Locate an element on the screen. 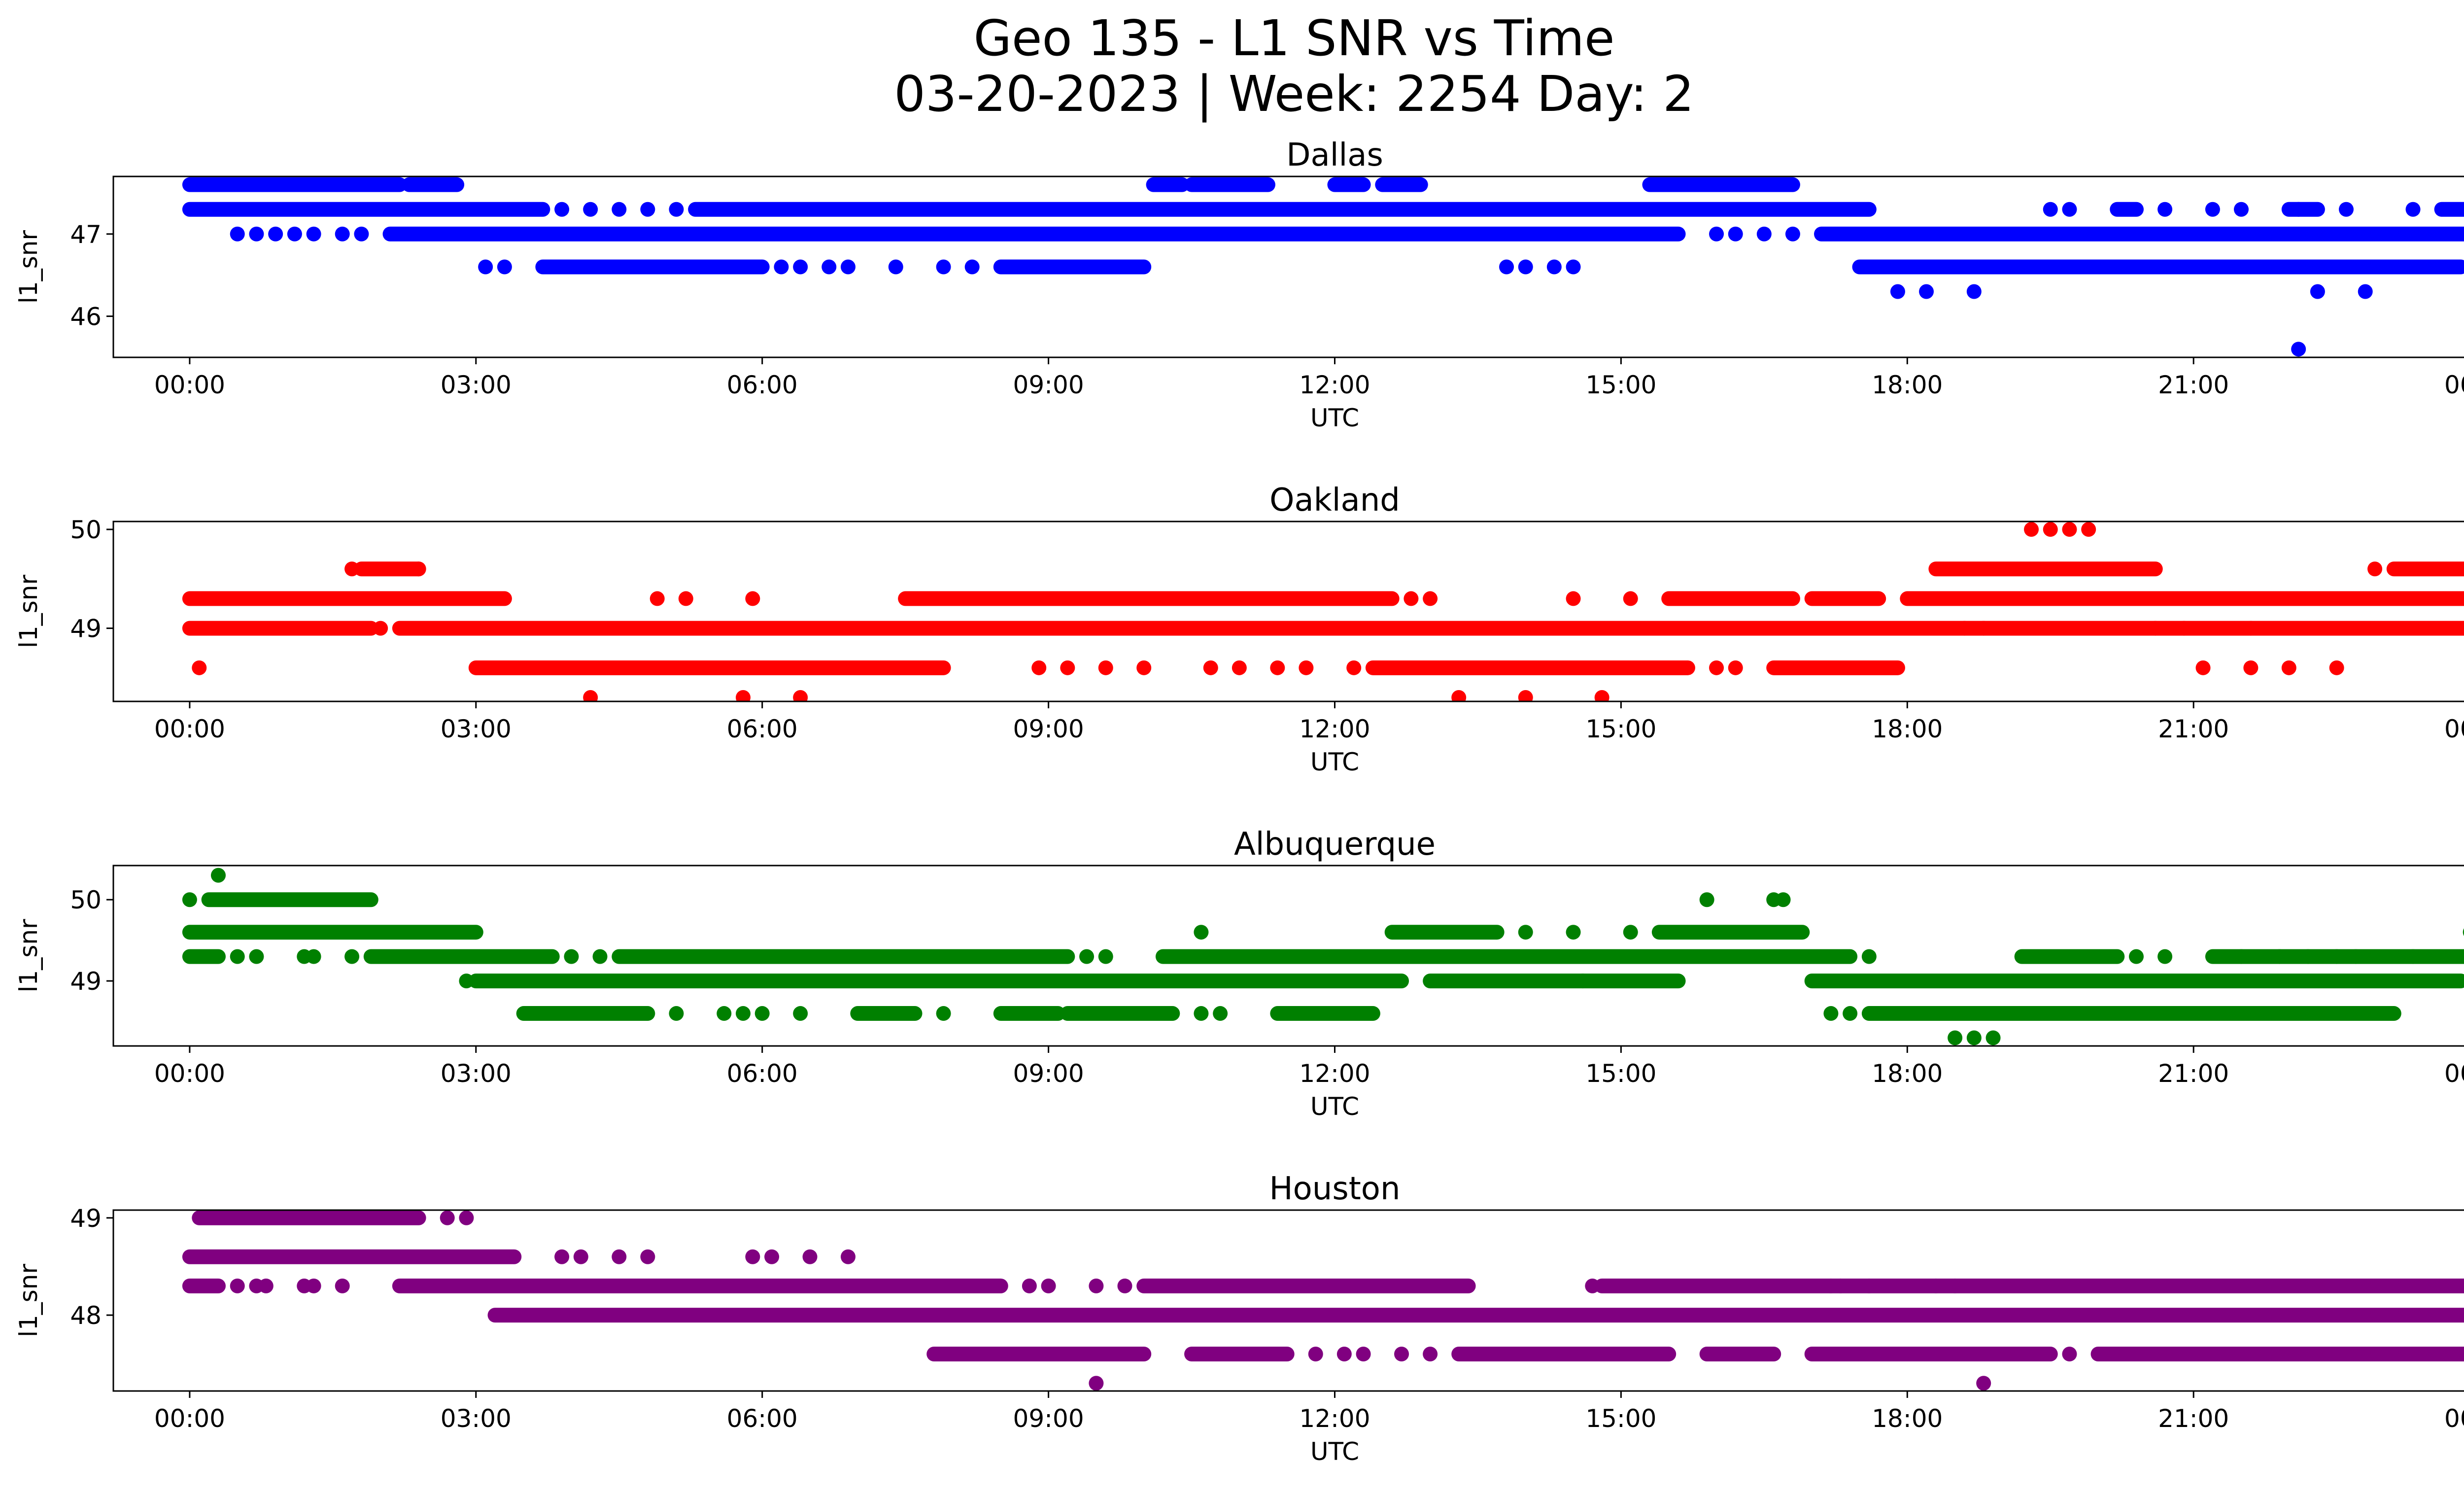  y-axis-label: l1_snr is located at coordinates (28, 955).